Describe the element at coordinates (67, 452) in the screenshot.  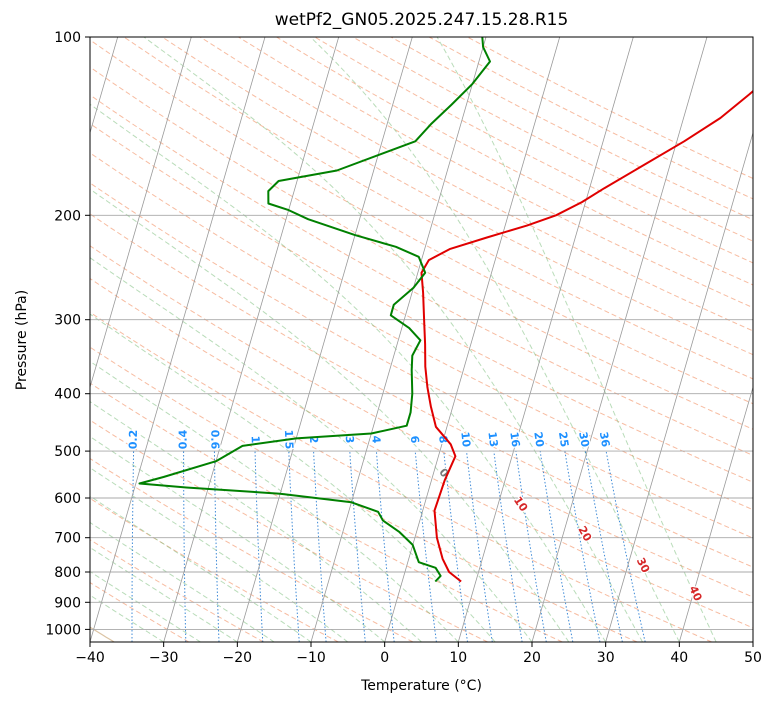
I see `y-tick-label: 500` at that location.